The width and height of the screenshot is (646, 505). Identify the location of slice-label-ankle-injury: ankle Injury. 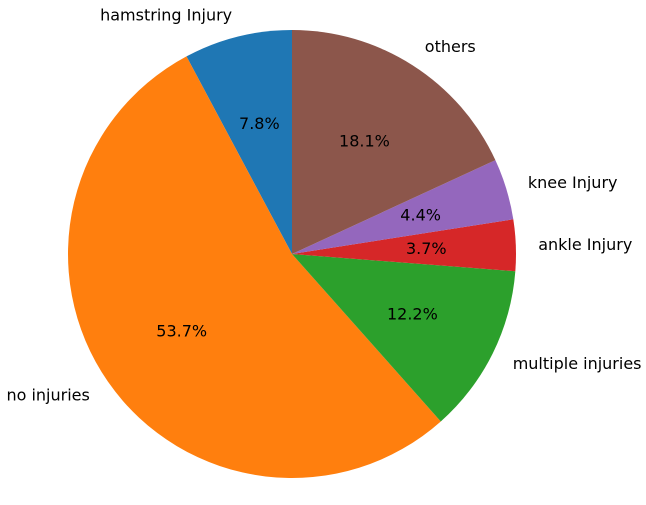
(585, 244).